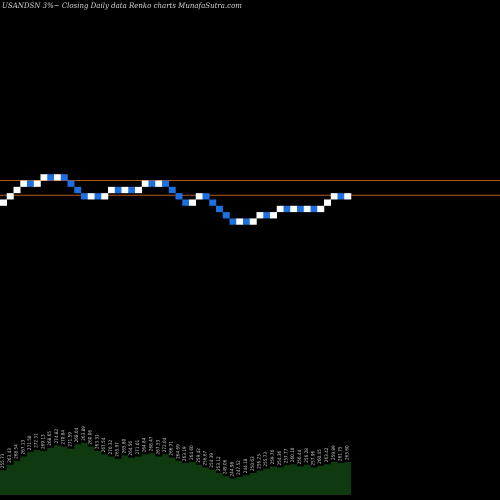  Describe the element at coordinates (157, 447) in the screenshot. I see `tick-label: 267.53` at that location.